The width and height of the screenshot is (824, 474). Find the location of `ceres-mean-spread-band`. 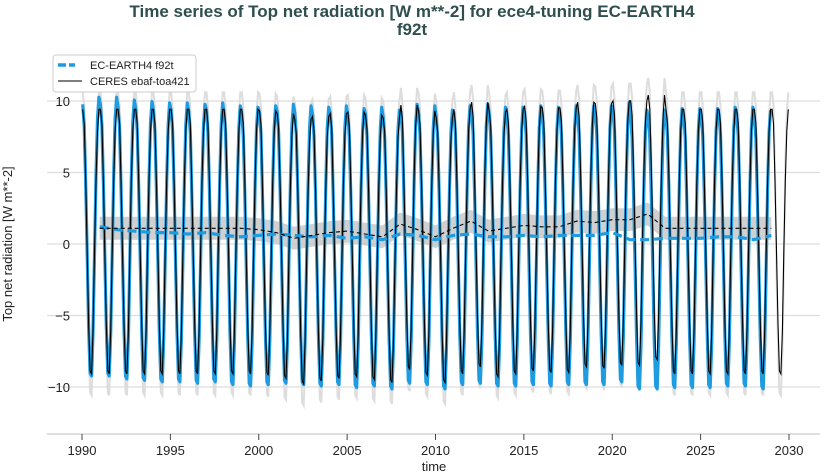

ceres-mean-spread-band is located at coordinates (435, 226).